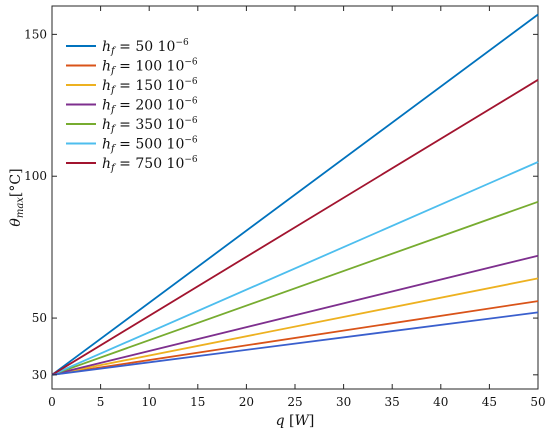 The image size is (550, 435). What do you see at coordinates (537, 402) in the screenshot?
I see `x-tick-label-10: 50` at bounding box center [537, 402].